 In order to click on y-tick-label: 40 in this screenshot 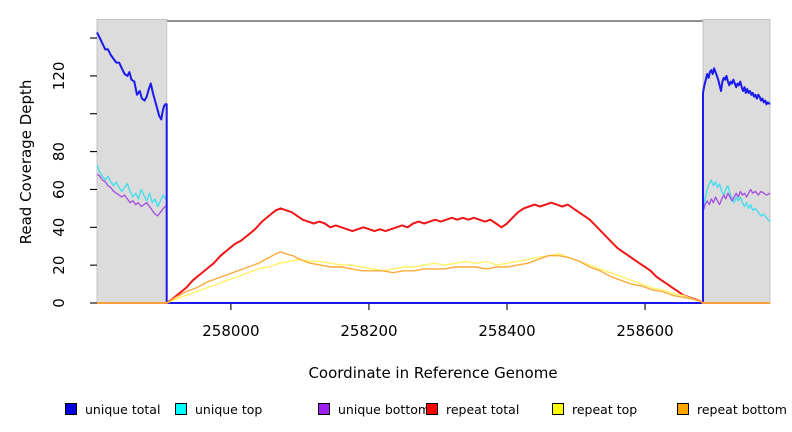, I will do `click(59, 227)`.